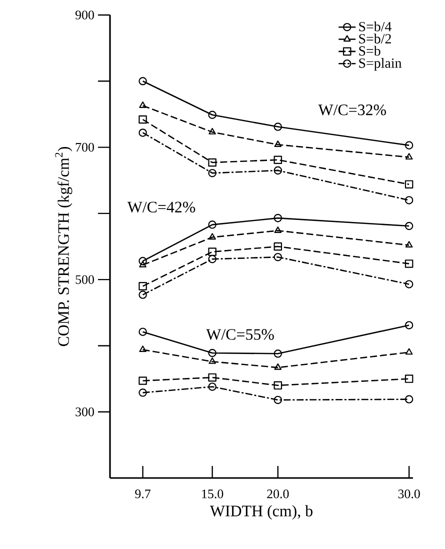 This screenshot has height=549, width=445. Describe the element at coordinates (213, 494) in the screenshot. I see `x-tick-label: 15.0` at that location.